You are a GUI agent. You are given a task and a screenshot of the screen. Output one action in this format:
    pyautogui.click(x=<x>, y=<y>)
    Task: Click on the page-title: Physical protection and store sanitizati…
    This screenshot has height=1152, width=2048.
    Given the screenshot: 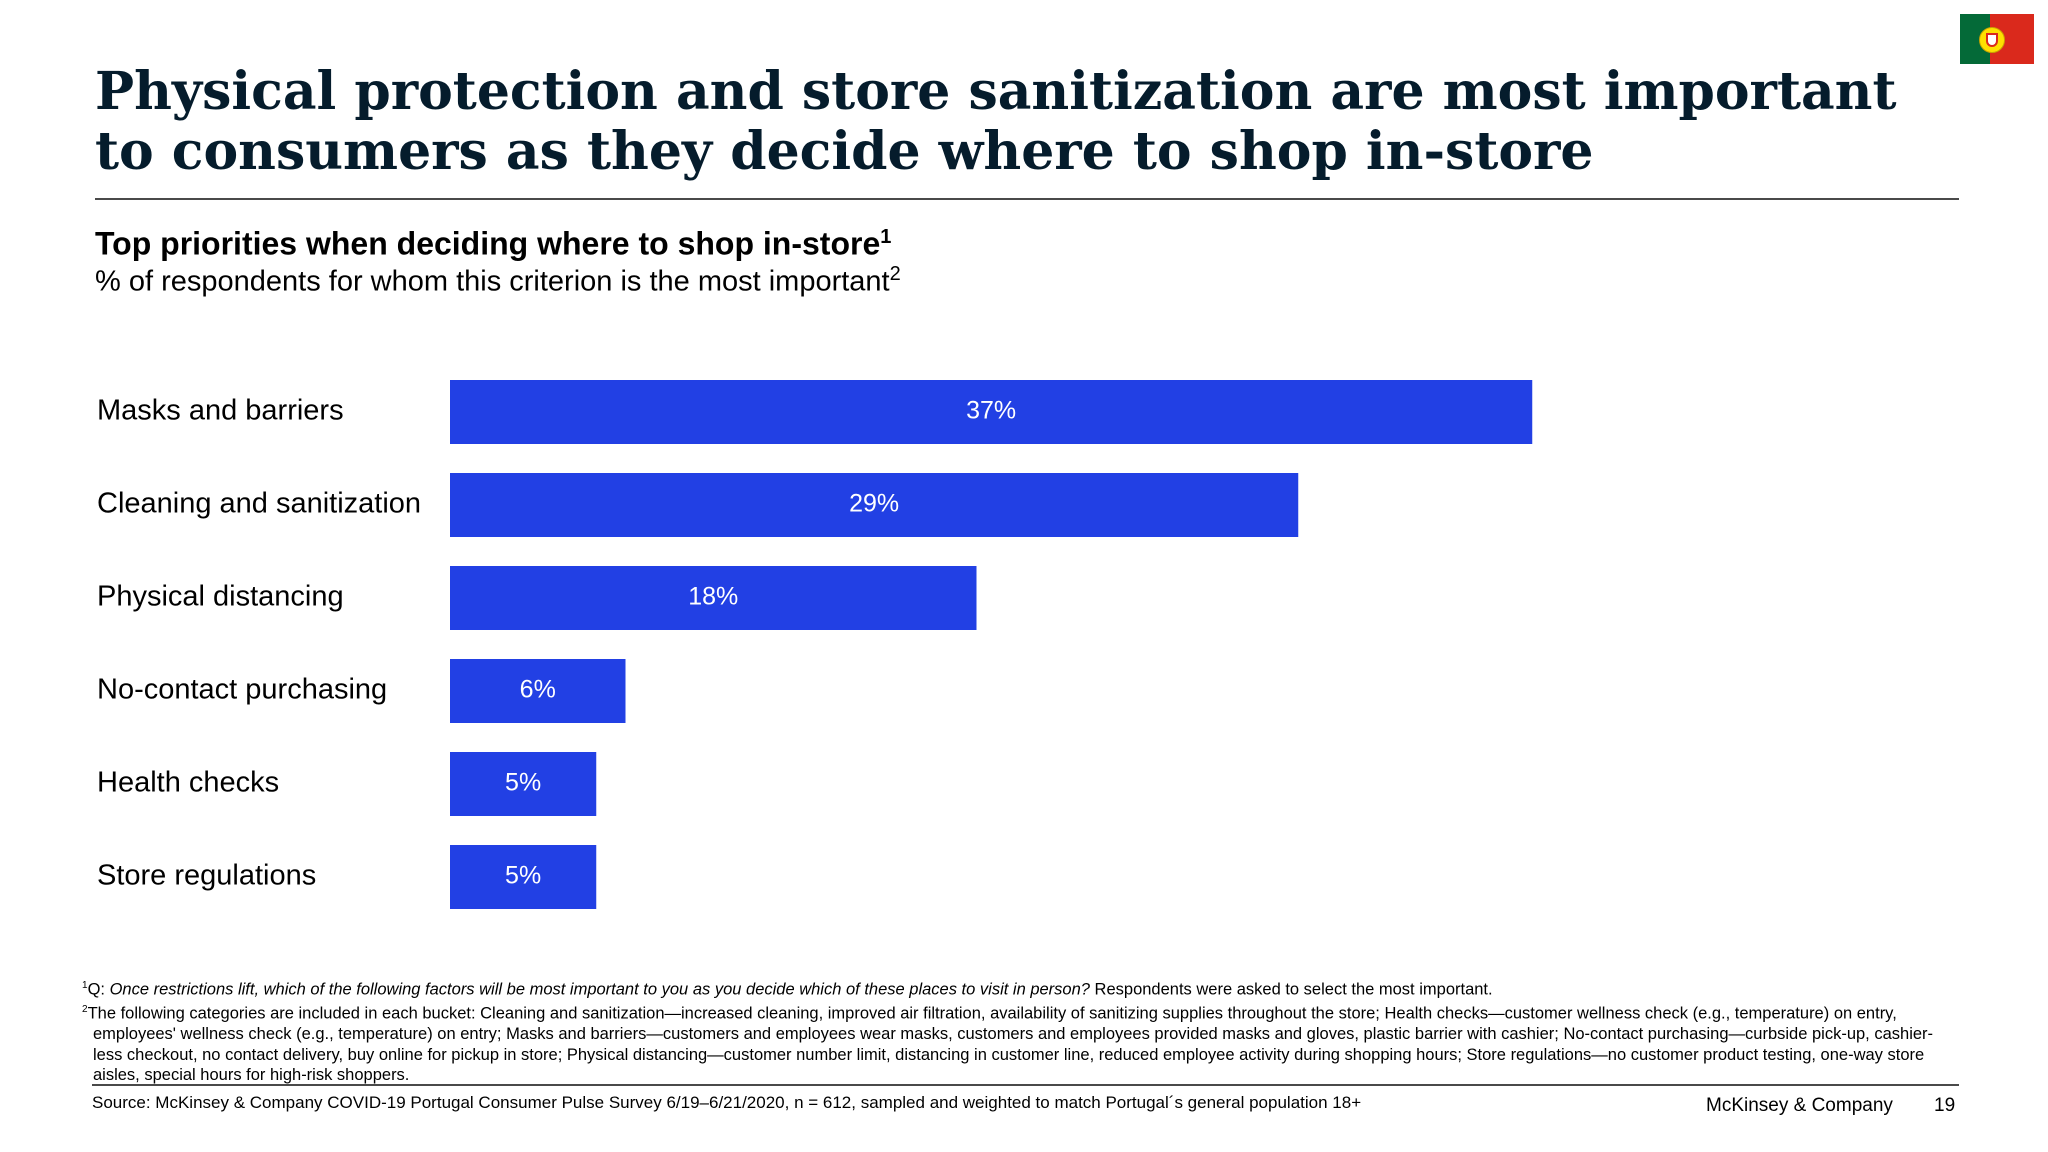 What is the action you would take?
    pyautogui.click(x=996, y=121)
    